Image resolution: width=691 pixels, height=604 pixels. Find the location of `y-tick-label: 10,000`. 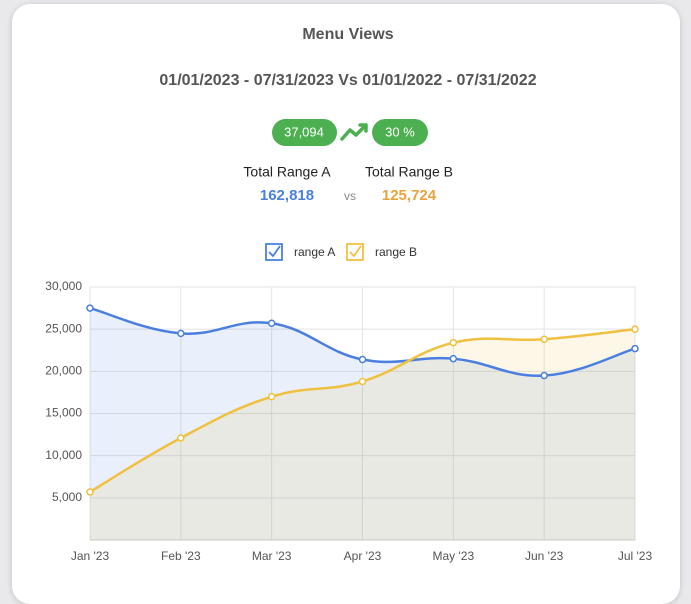

y-tick-label: 10,000 is located at coordinates (63, 455).